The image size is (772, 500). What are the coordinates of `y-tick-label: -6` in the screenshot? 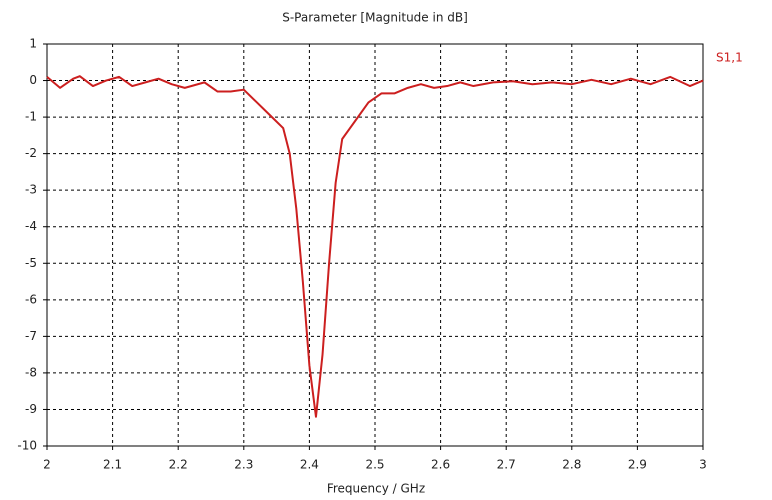 It's located at (31, 299).